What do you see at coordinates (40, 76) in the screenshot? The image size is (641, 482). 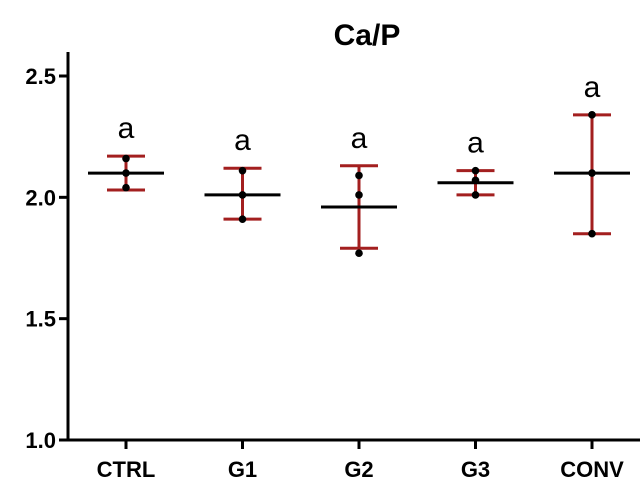 I see `y-tick-label: 2.5` at bounding box center [40, 76].